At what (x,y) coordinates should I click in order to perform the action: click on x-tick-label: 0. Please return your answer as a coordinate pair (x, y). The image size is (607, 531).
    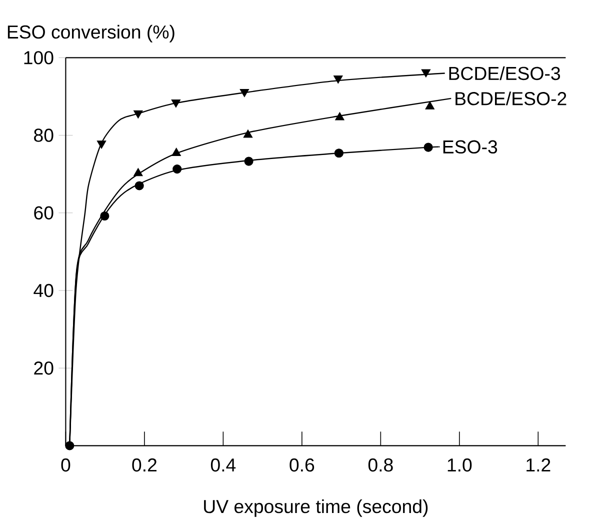
    Looking at the image, I should click on (65, 465).